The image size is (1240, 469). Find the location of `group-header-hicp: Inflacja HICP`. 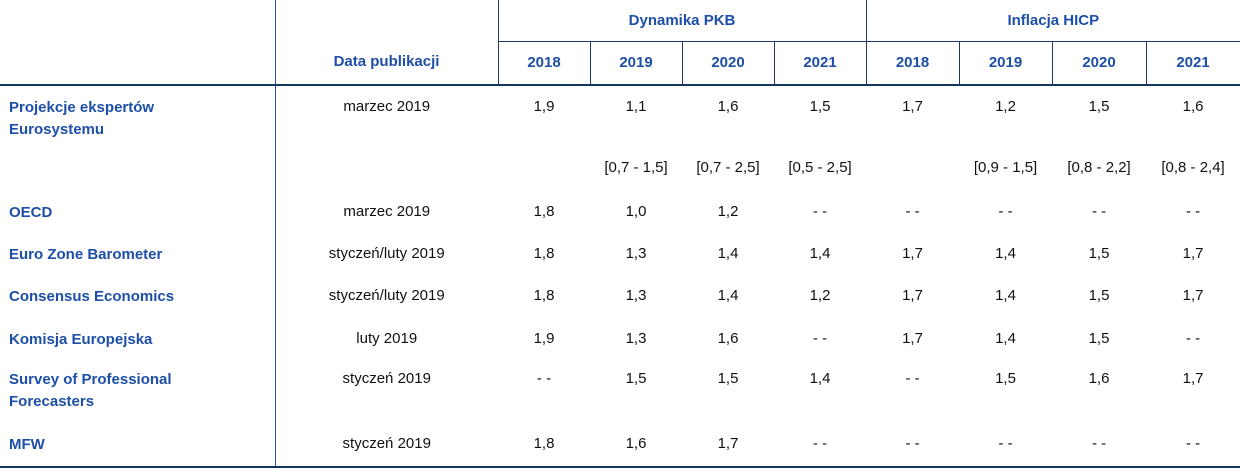

group-header-hicp: Inflacja HICP is located at coordinates (1052, 21).